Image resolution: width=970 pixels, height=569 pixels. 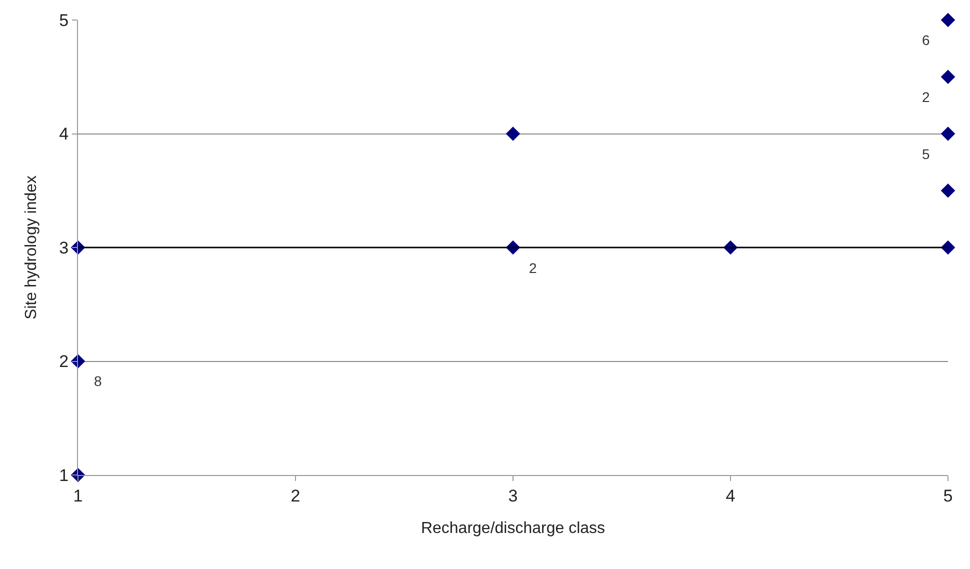 I want to click on annotation: 5, so click(x=926, y=154).